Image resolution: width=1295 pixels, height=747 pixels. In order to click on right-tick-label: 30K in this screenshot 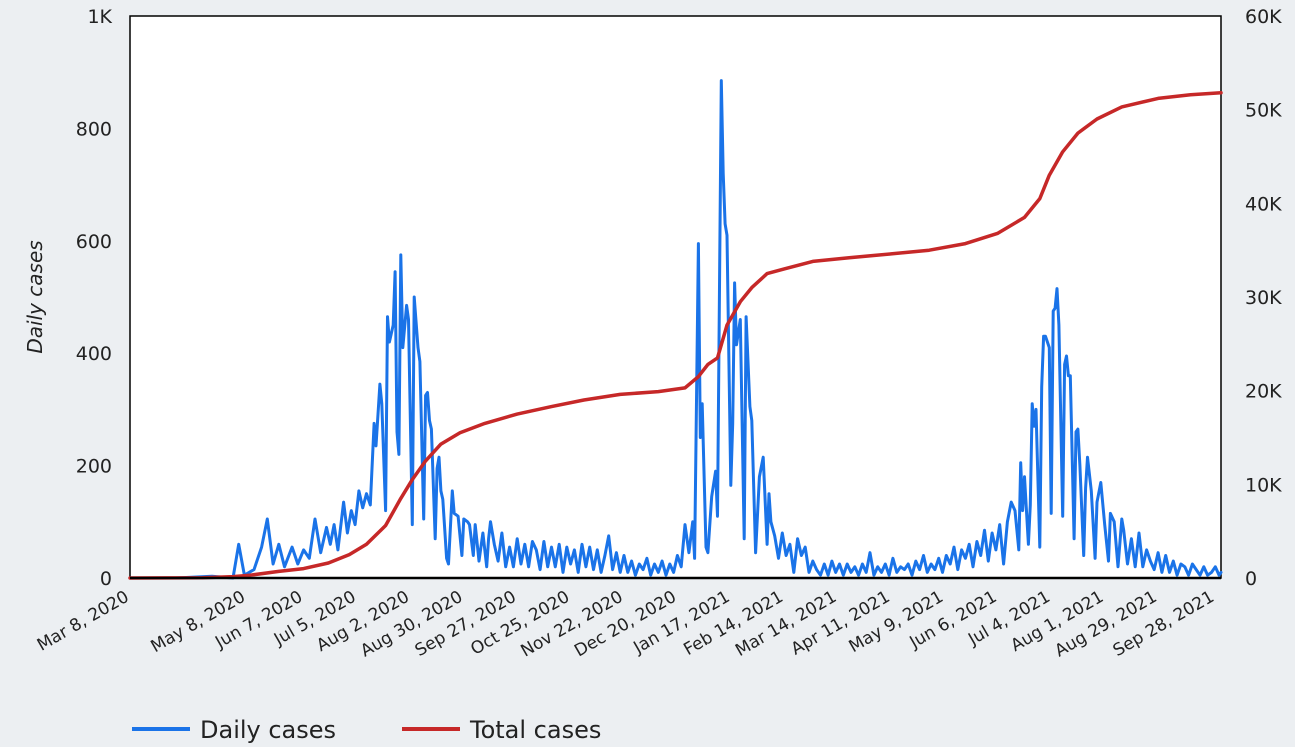, I will do `click(1263, 298)`.